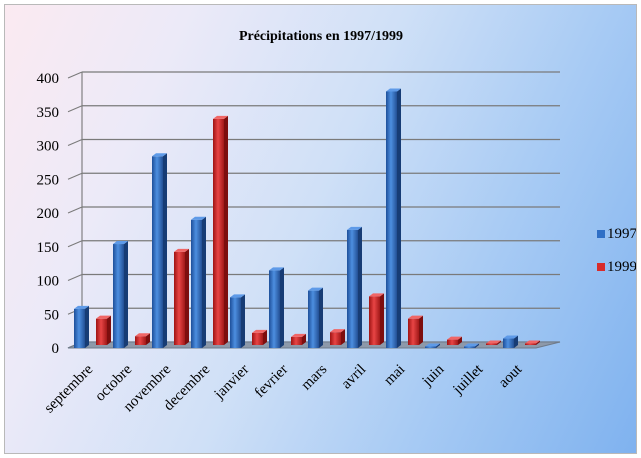  I want to click on bar-1997-septembre, so click(81, 326).